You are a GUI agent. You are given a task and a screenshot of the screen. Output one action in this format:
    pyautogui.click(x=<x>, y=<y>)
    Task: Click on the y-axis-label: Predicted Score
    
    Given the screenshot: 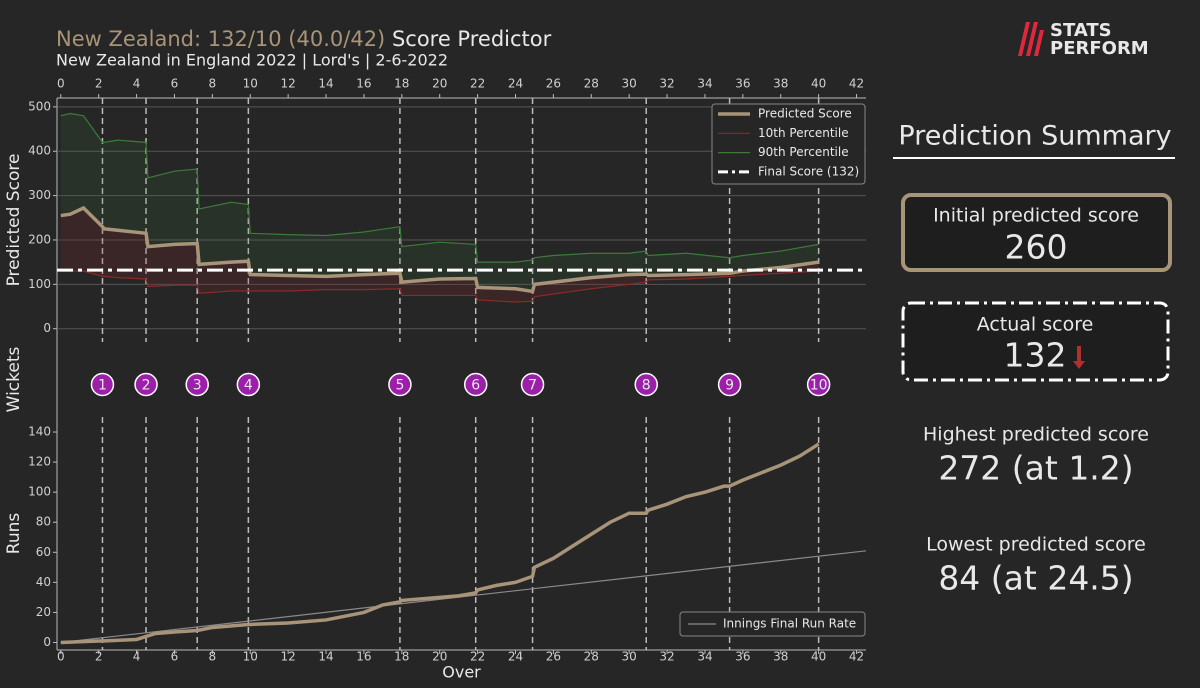 What is the action you would take?
    pyautogui.click(x=14, y=220)
    